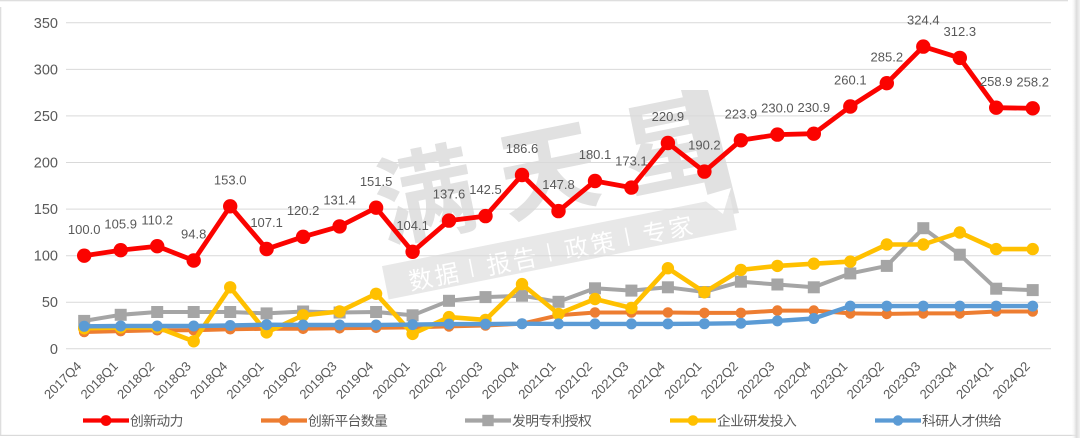 The height and width of the screenshot is (443, 1080). I want to click on svg-text: 150, so click(46, 210).